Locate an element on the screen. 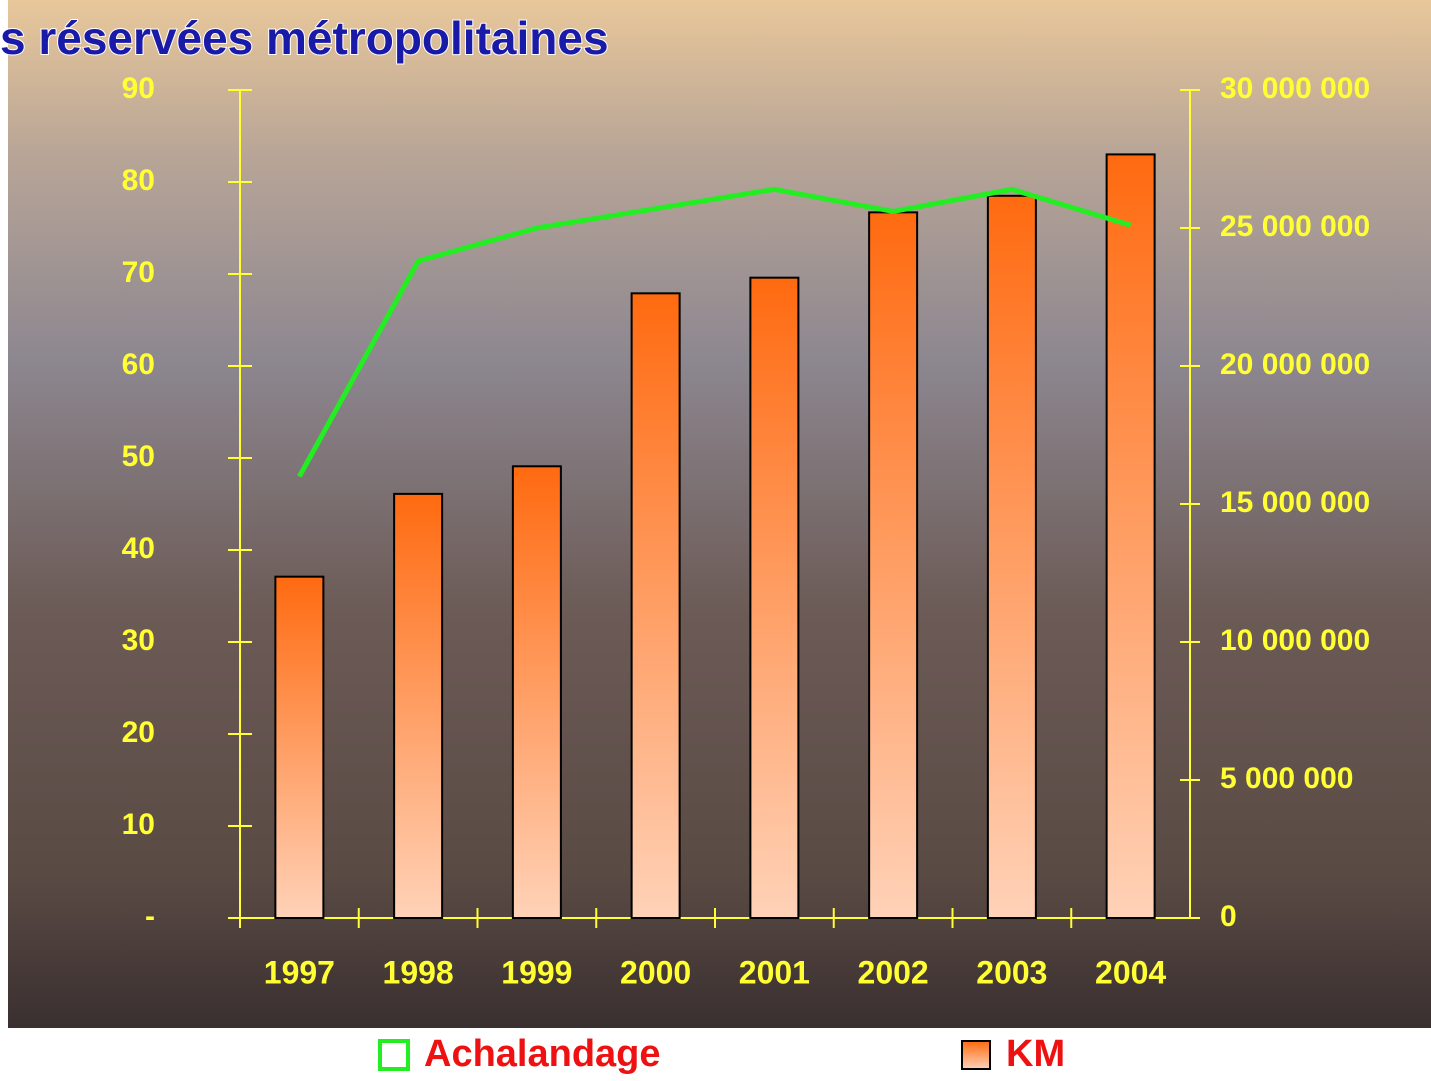  y2-tick-label: 0 is located at coordinates (1228, 916).